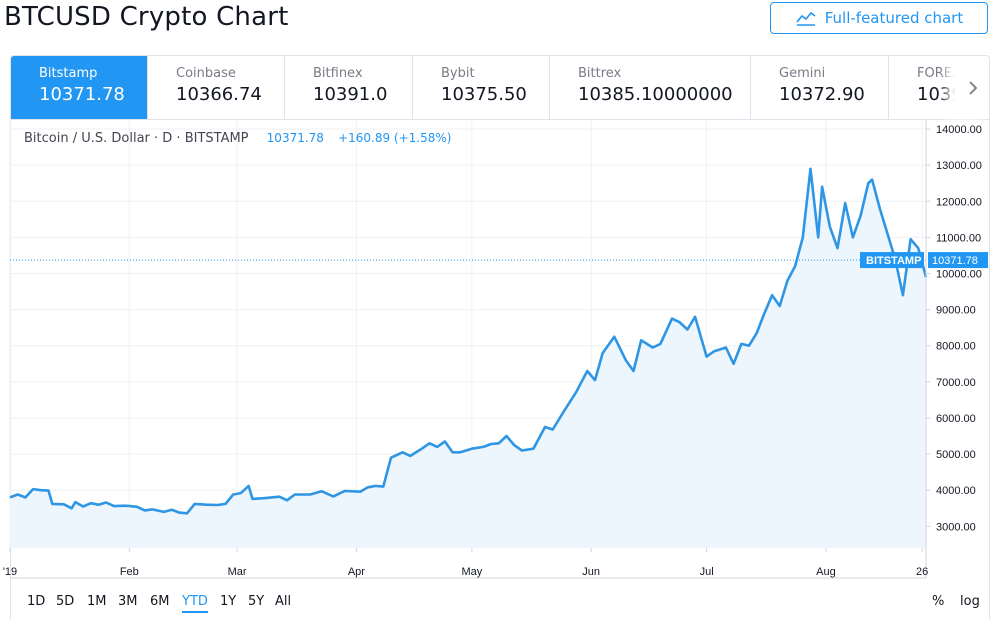  What do you see at coordinates (10, 572) in the screenshot?
I see `time-axis-label: '19` at bounding box center [10, 572].